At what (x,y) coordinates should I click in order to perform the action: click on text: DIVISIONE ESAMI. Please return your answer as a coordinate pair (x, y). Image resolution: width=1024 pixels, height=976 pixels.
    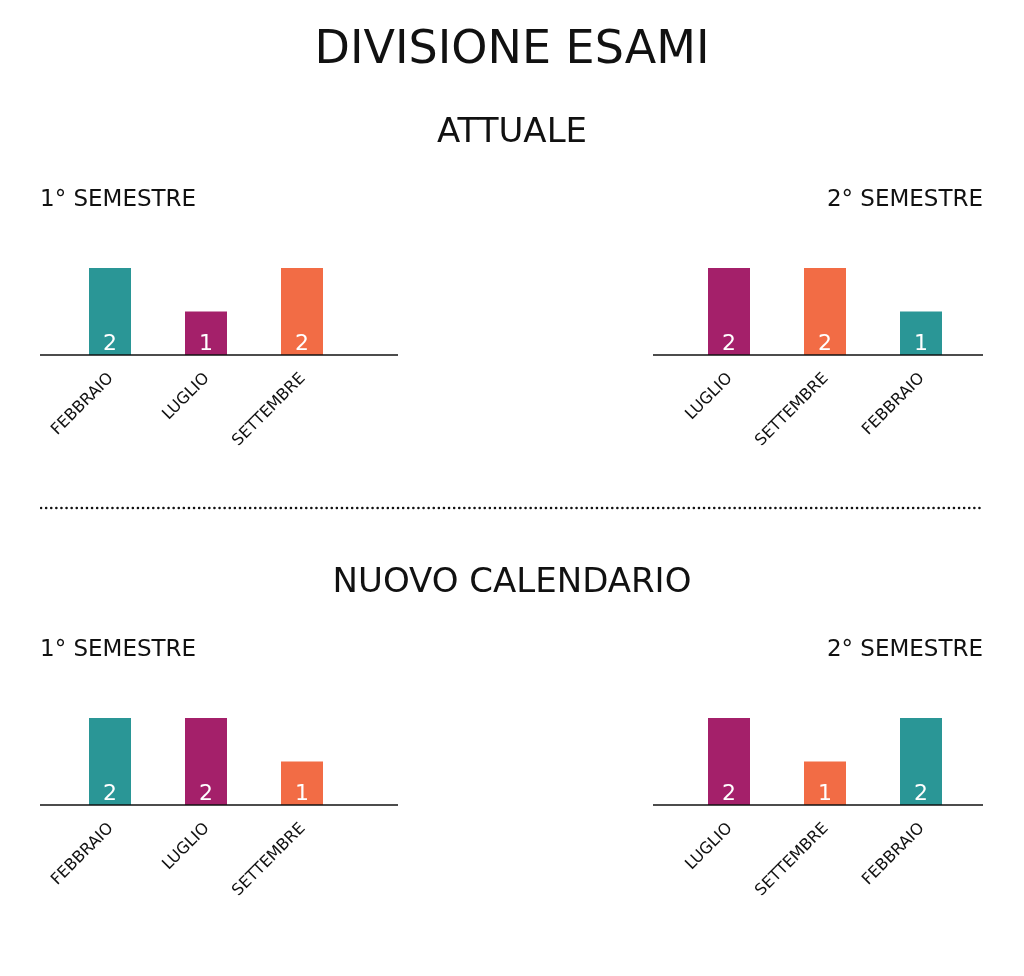
    Looking at the image, I should click on (512, 48).